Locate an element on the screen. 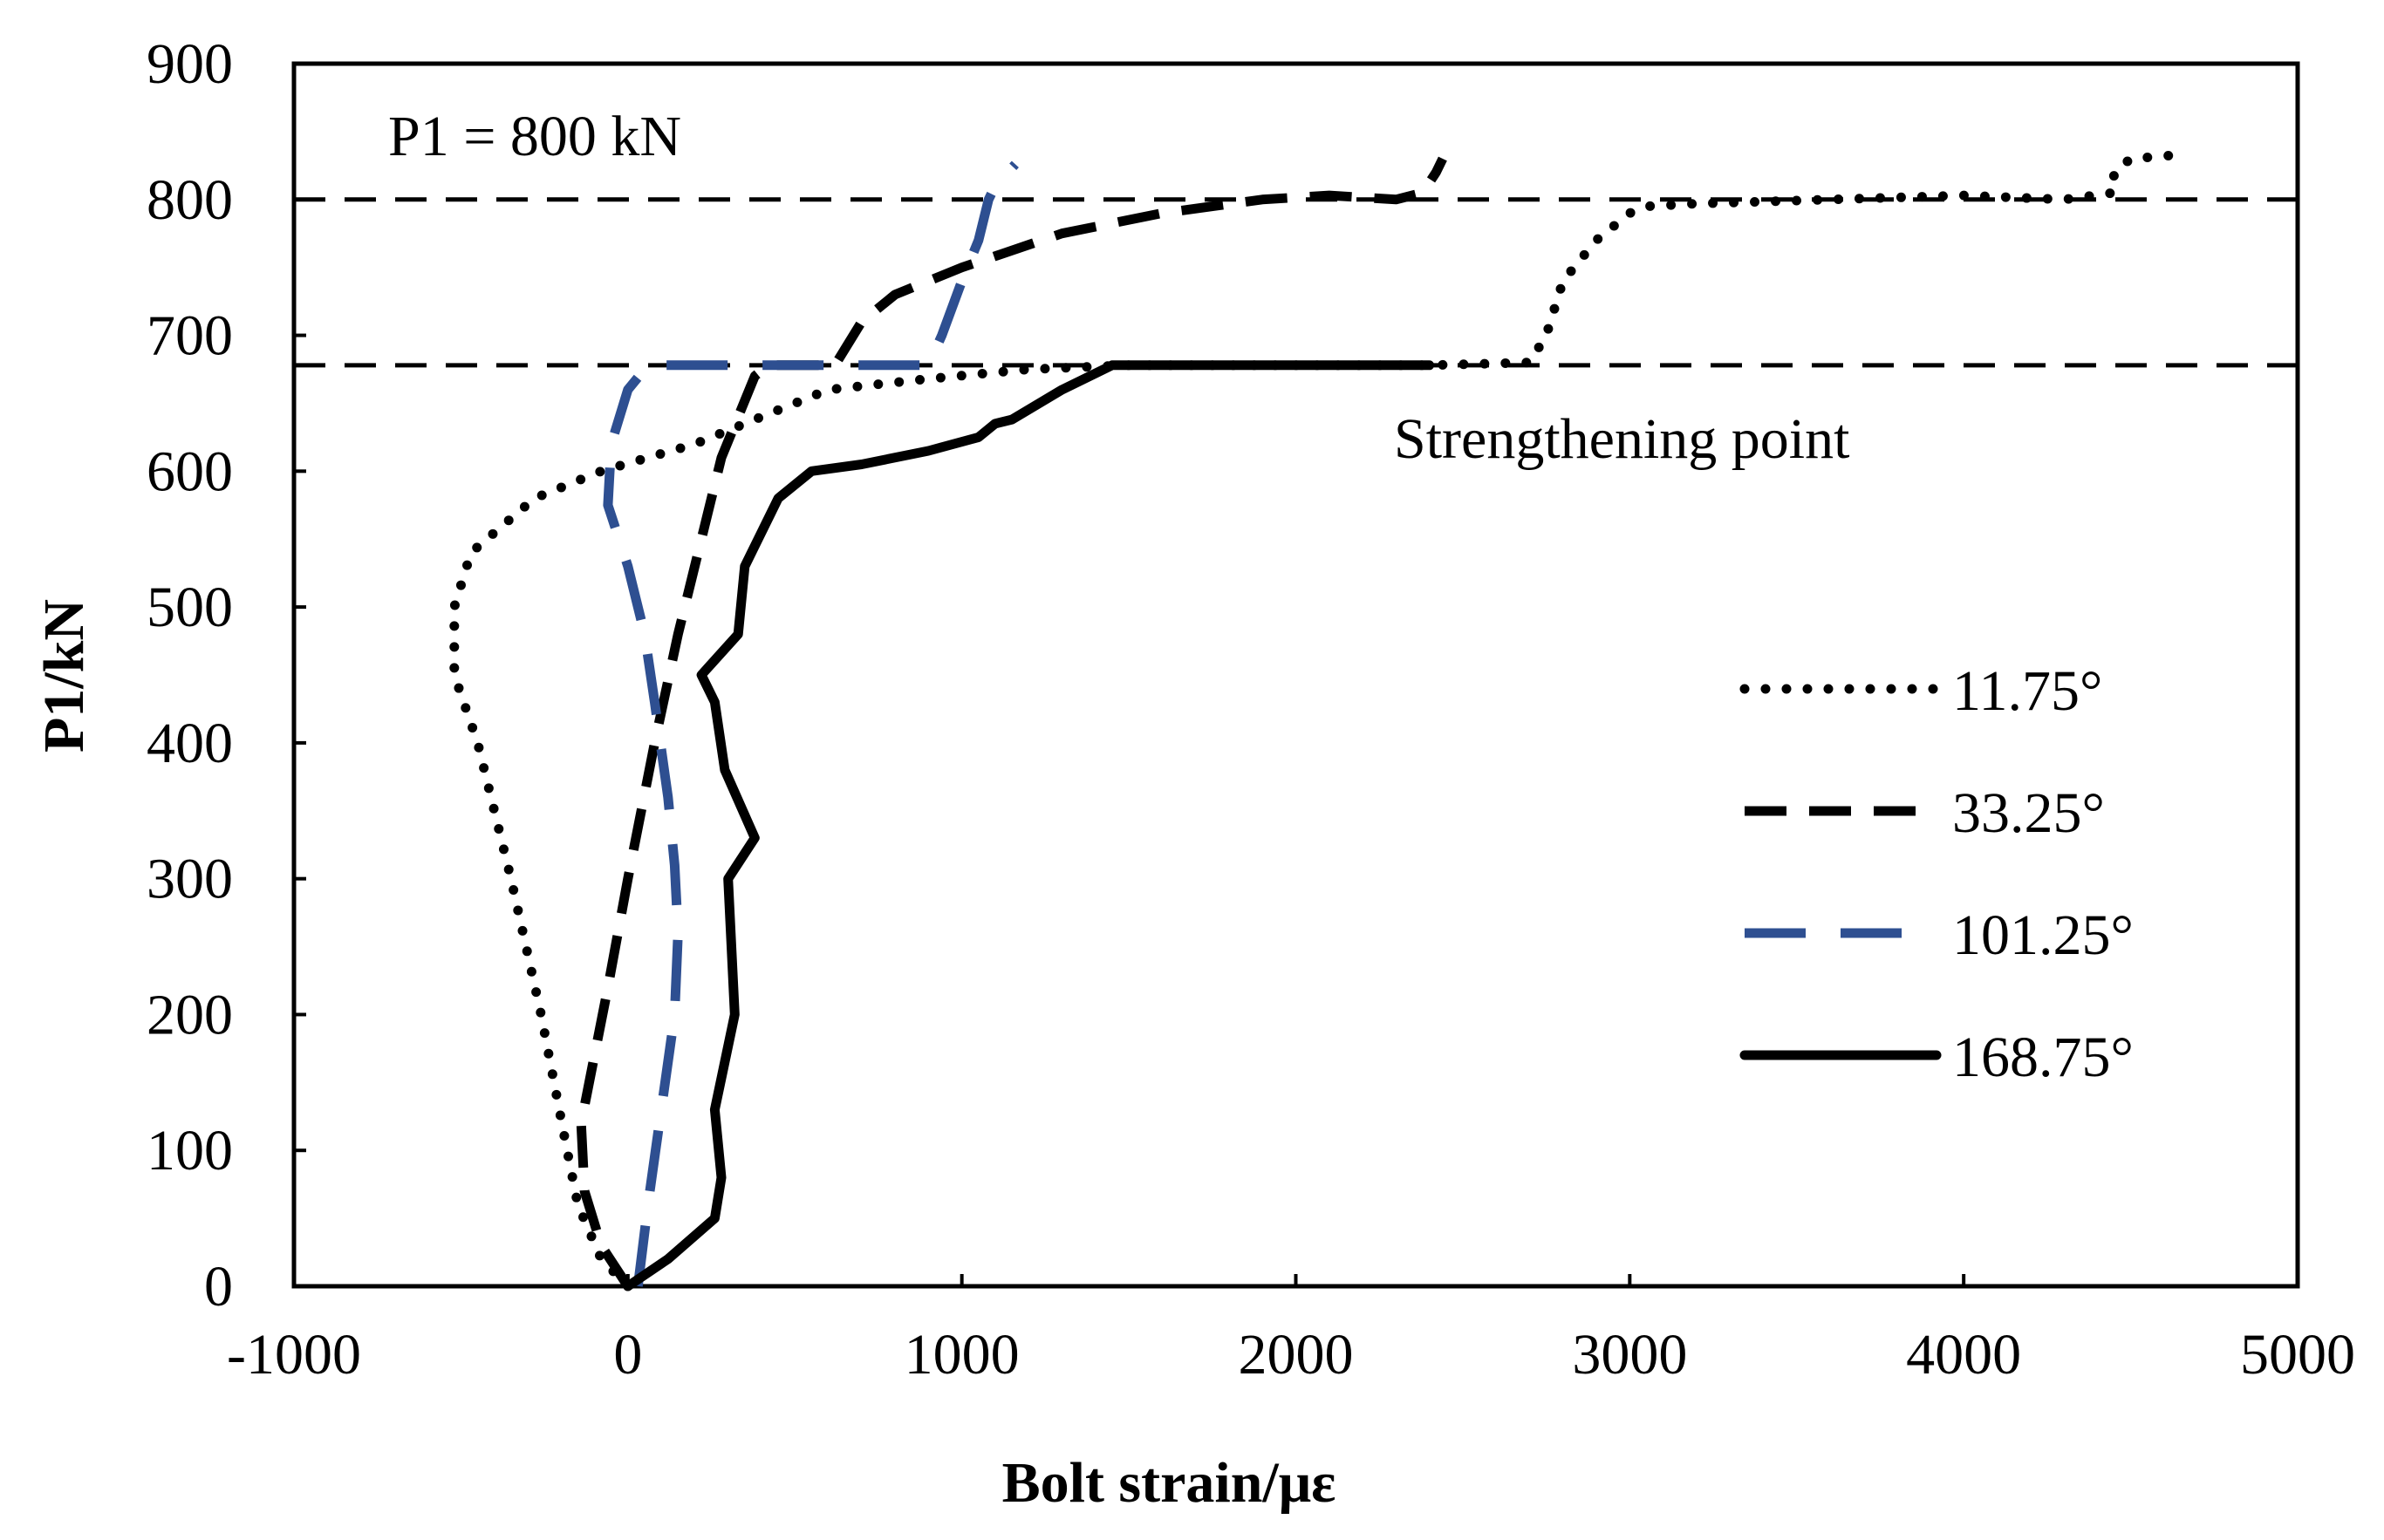 The image size is (2384, 1540). annotation-p1-800: P1 = 800 kN is located at coordinates (534, 137).